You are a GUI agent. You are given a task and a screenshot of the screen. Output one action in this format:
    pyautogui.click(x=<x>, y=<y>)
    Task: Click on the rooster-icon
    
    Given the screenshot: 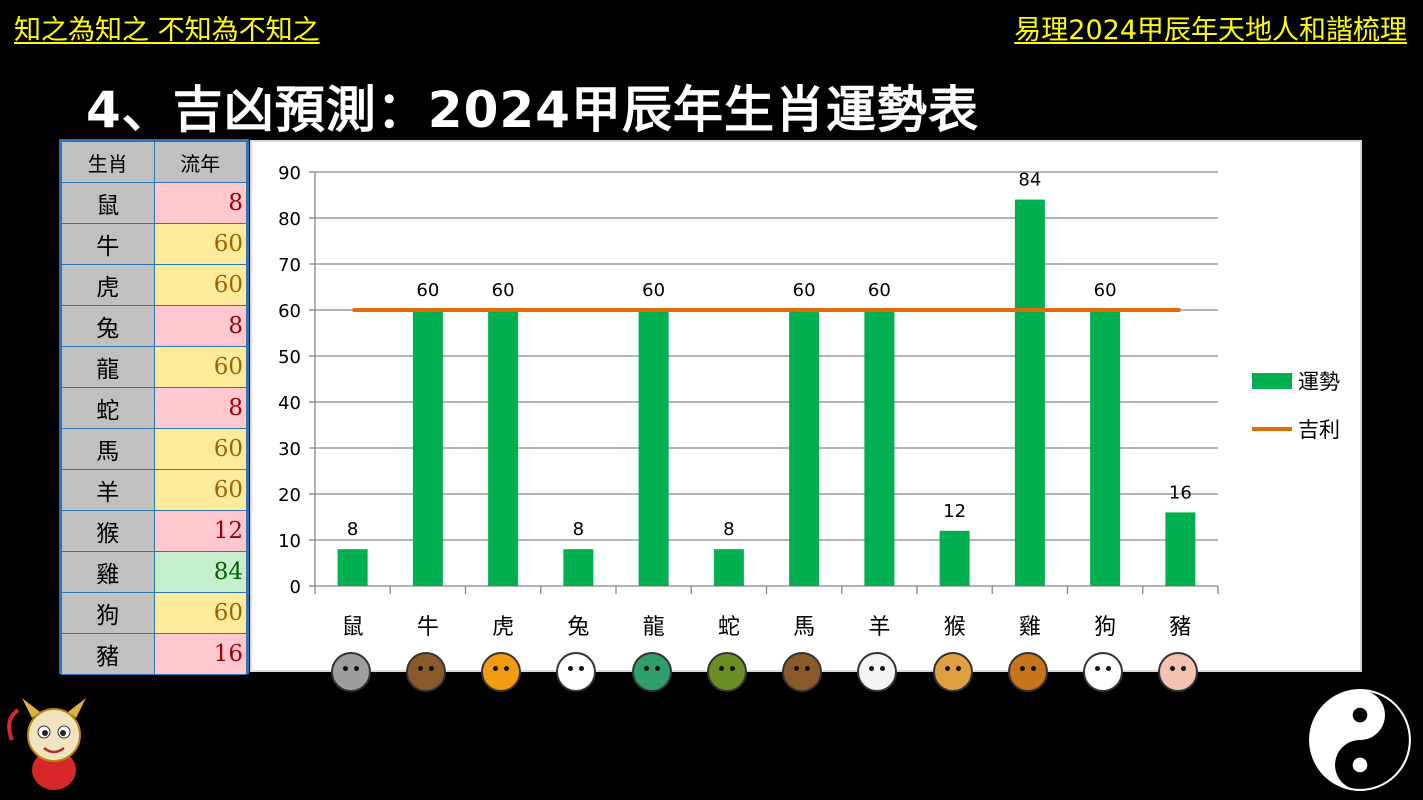 What is the action you would take?
    pyautogui.click(x=1028, y=674)
    